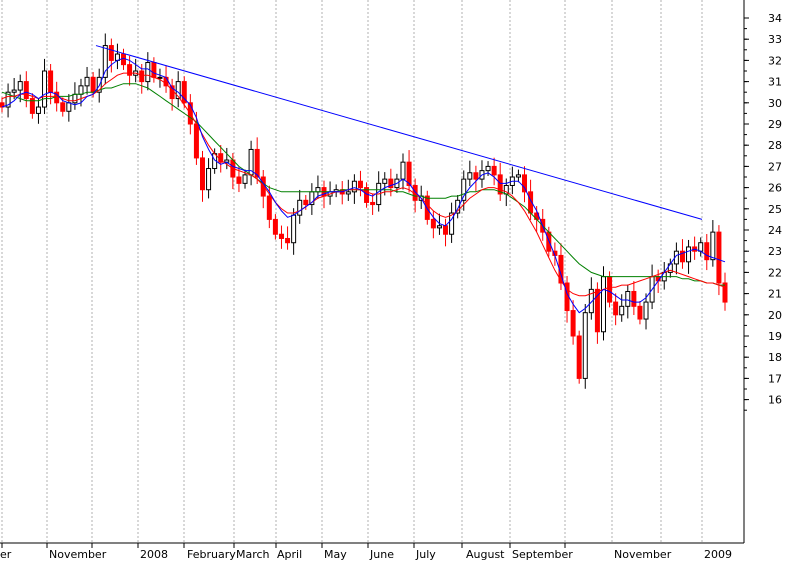 The image size is (794, 561). What do you see at coordinates (775, 400) in the screenshot?
I see `y-tick-label: 16` at bounding box center [775, 400].